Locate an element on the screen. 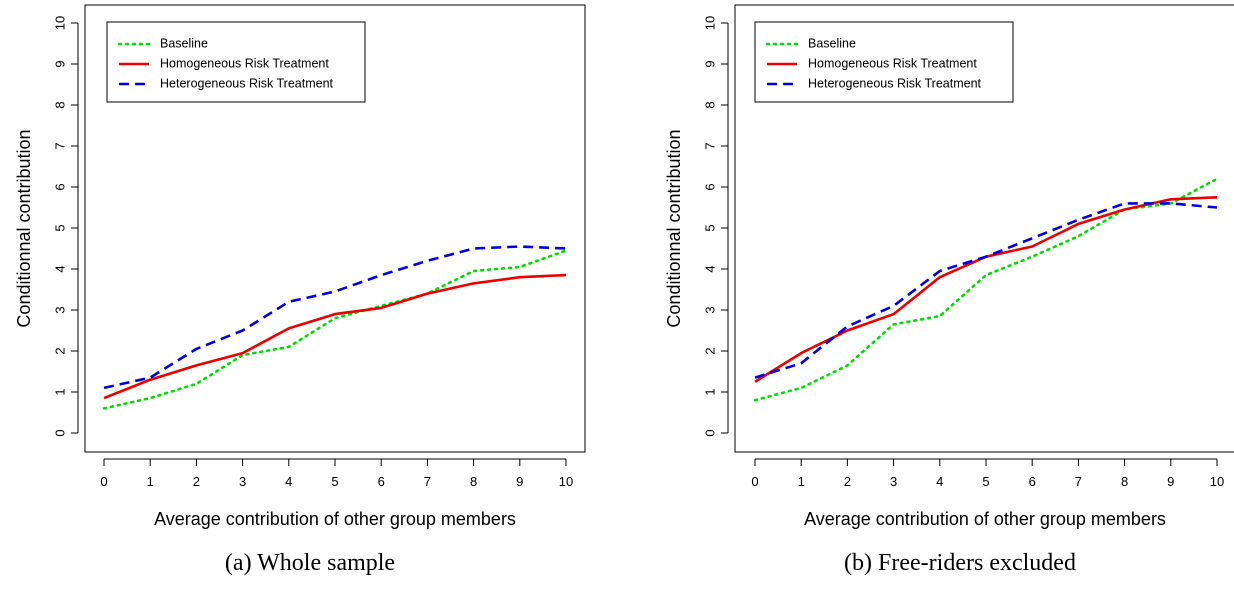 The image size is (1234, 591). figure-caption: (a) Whole sample is located at coordinates (310, 563).